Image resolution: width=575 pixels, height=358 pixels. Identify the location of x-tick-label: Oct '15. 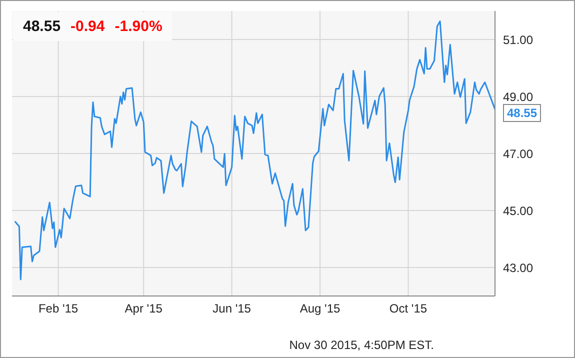
(408, 309).